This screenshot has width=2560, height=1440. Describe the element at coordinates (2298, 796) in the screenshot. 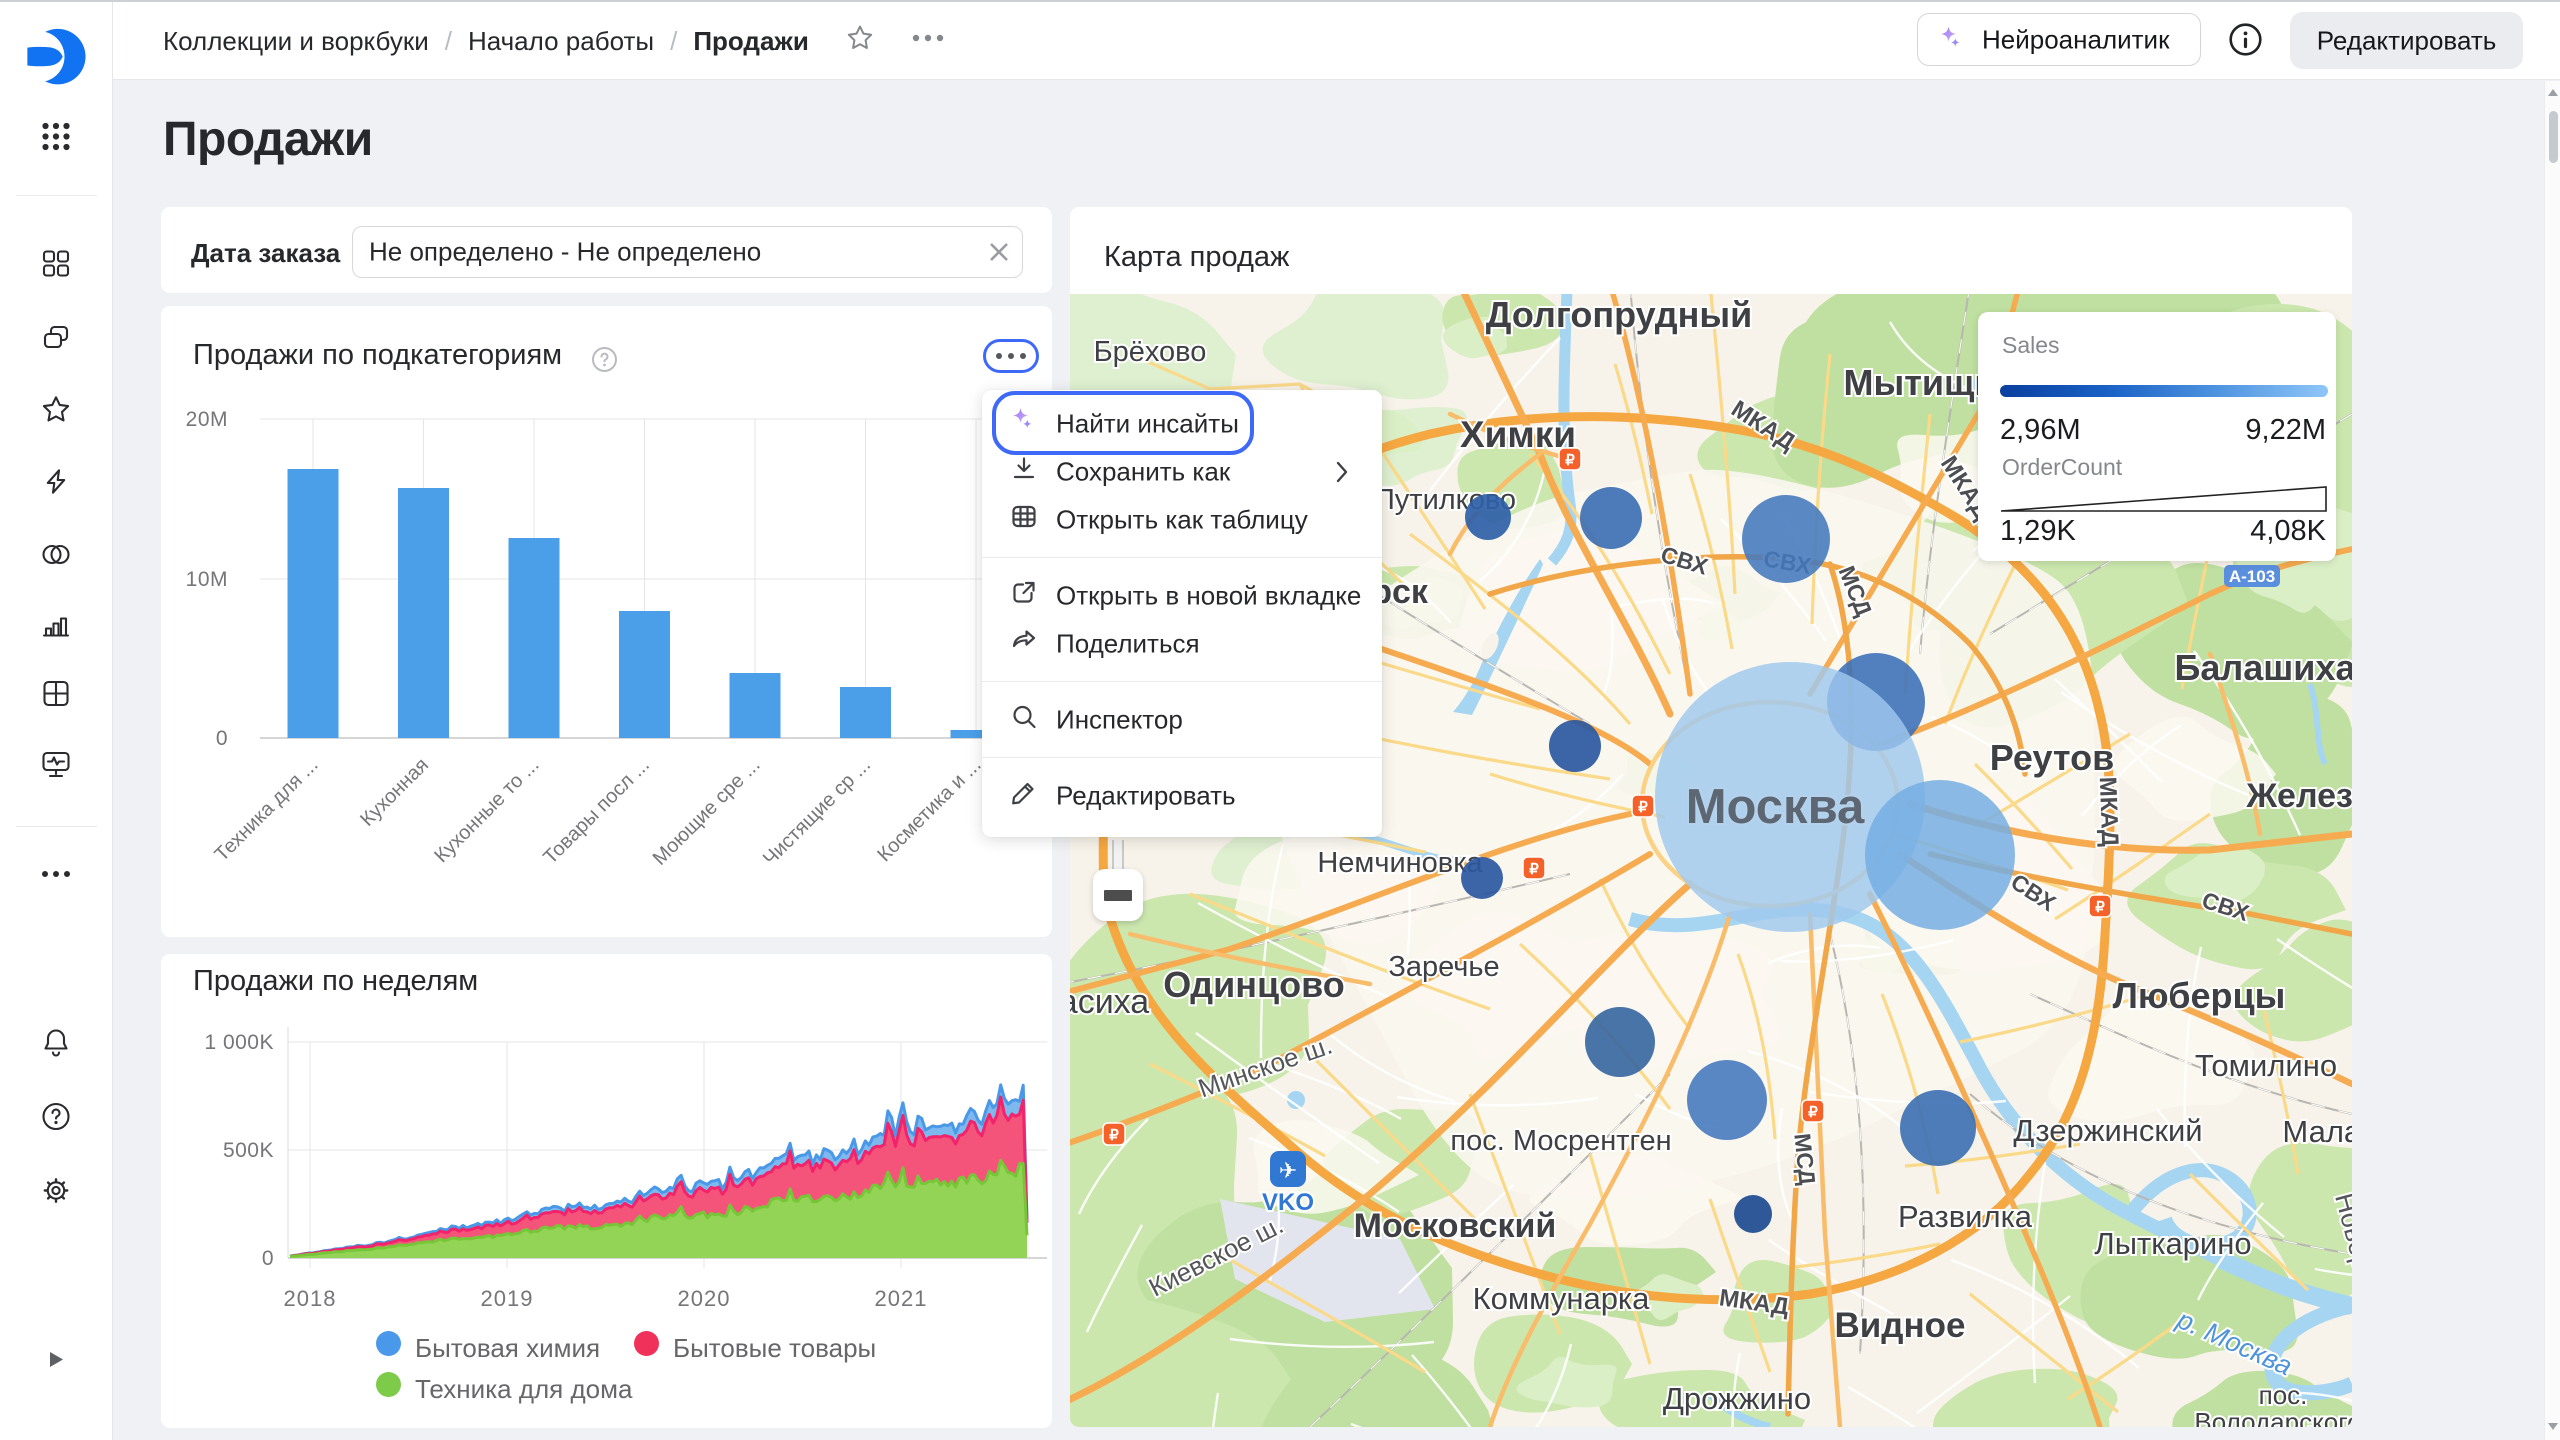

I see `svg-text: Железнодоро` at that location.